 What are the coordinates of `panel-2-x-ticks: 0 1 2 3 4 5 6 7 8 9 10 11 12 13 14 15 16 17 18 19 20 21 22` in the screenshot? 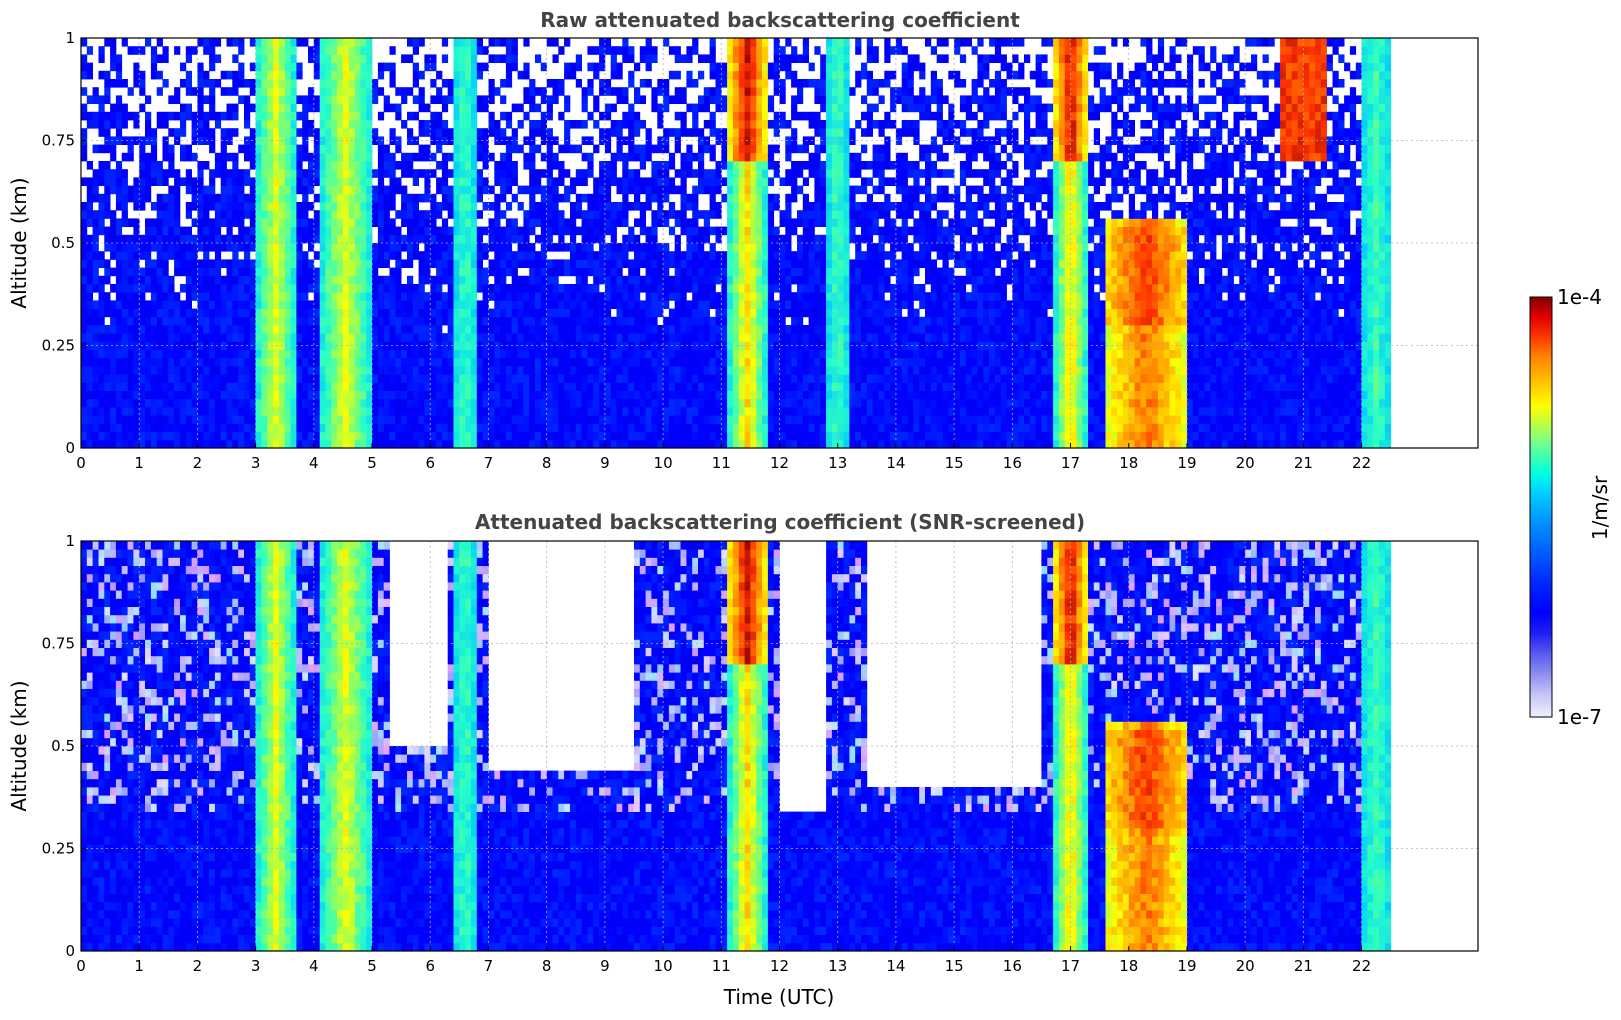 It's located at (723, 960).